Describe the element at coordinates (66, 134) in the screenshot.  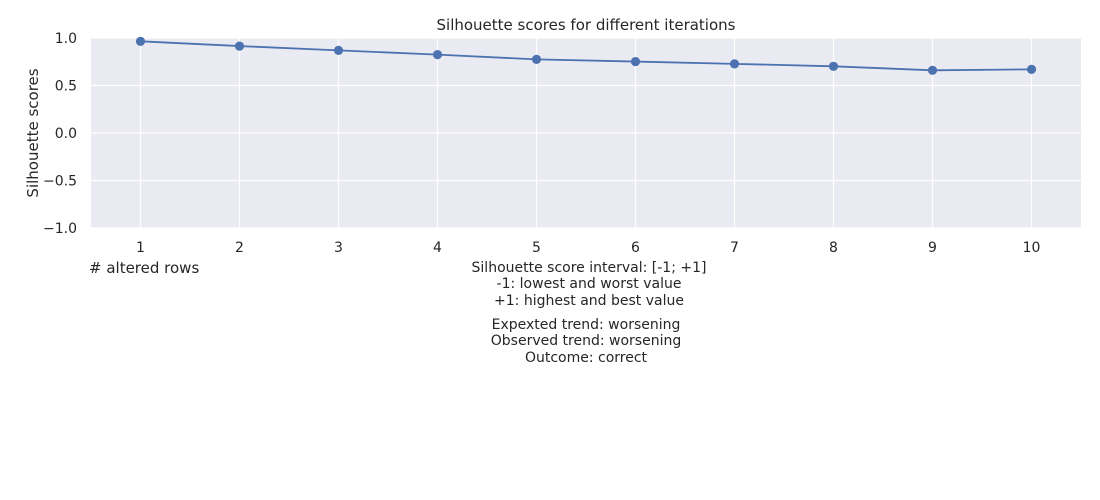
I see `y-tick-label: 0.0` at that location.